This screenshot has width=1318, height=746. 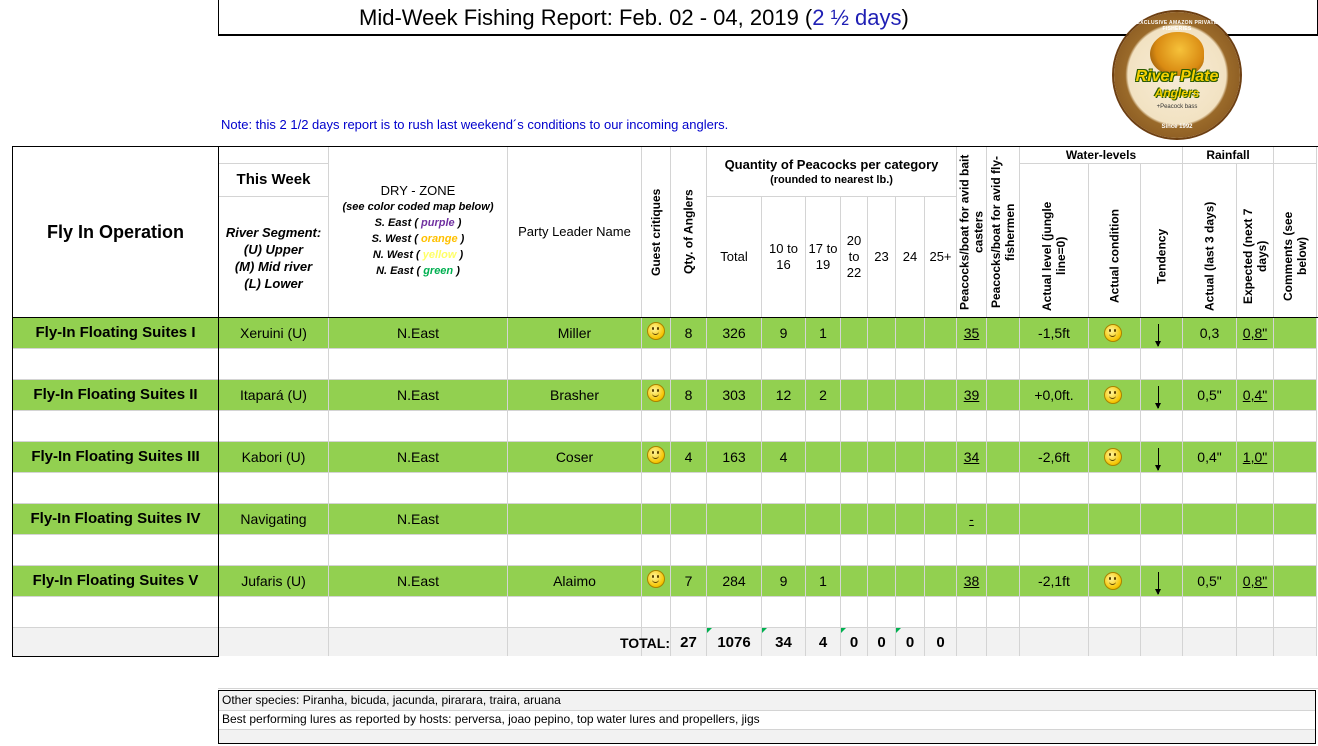 What do you see at coordinates (734, 333) in the screenshot?
I see `row-1-total: 326` at bounding box center [734, 333].